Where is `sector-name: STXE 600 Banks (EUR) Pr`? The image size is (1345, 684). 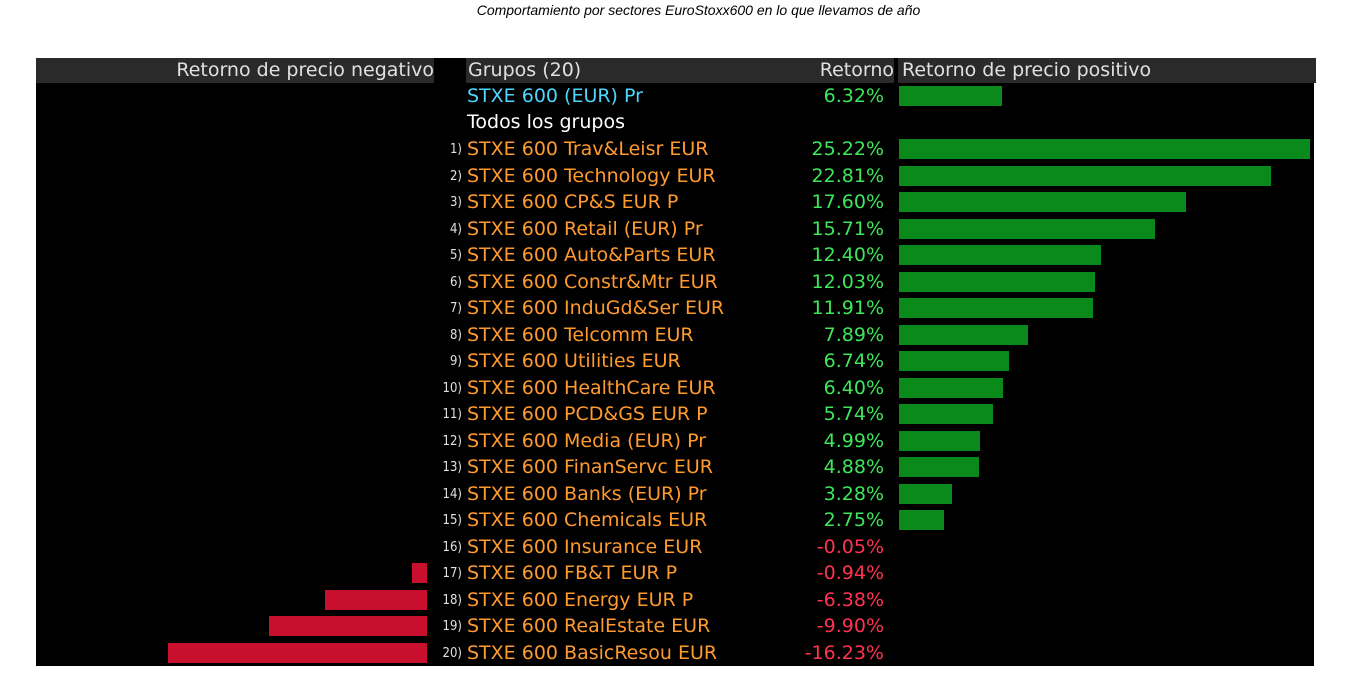 sector-name: STXE 600 Banks (EUR) Pr is located at coordinates (587, 493).